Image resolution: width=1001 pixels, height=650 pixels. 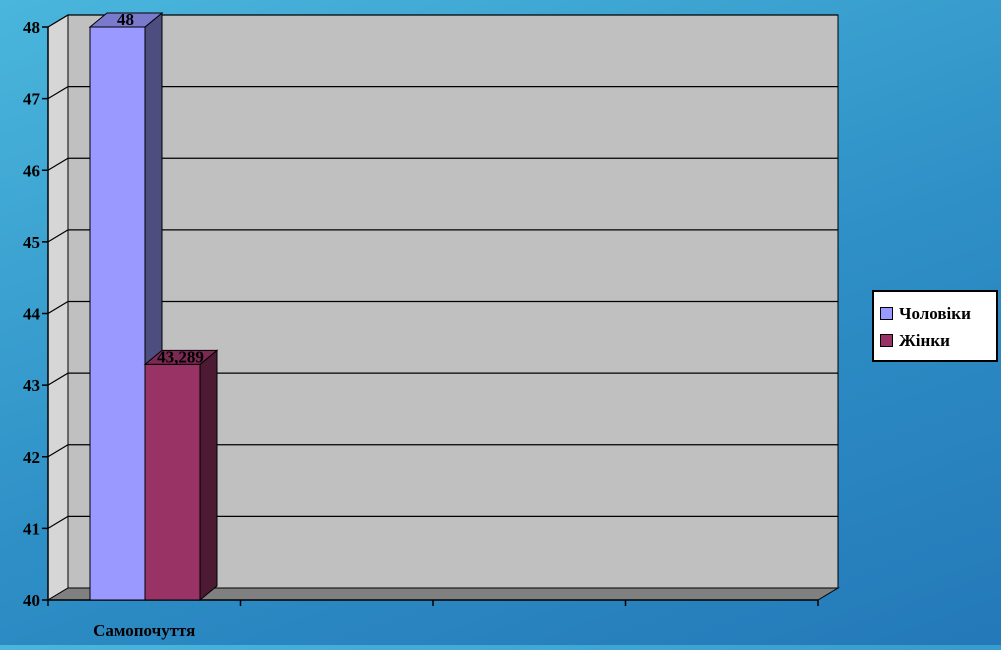 What do you see at coordinates (125, 19) in the screenshot?
I see `data-label: 48` at bounding box center [125, 19].